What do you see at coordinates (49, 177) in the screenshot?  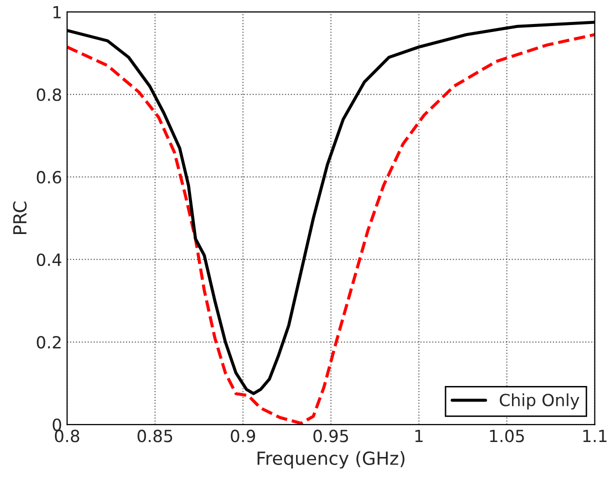 I see `y-tick-label: 0.6` at bounding box center [49, 177].